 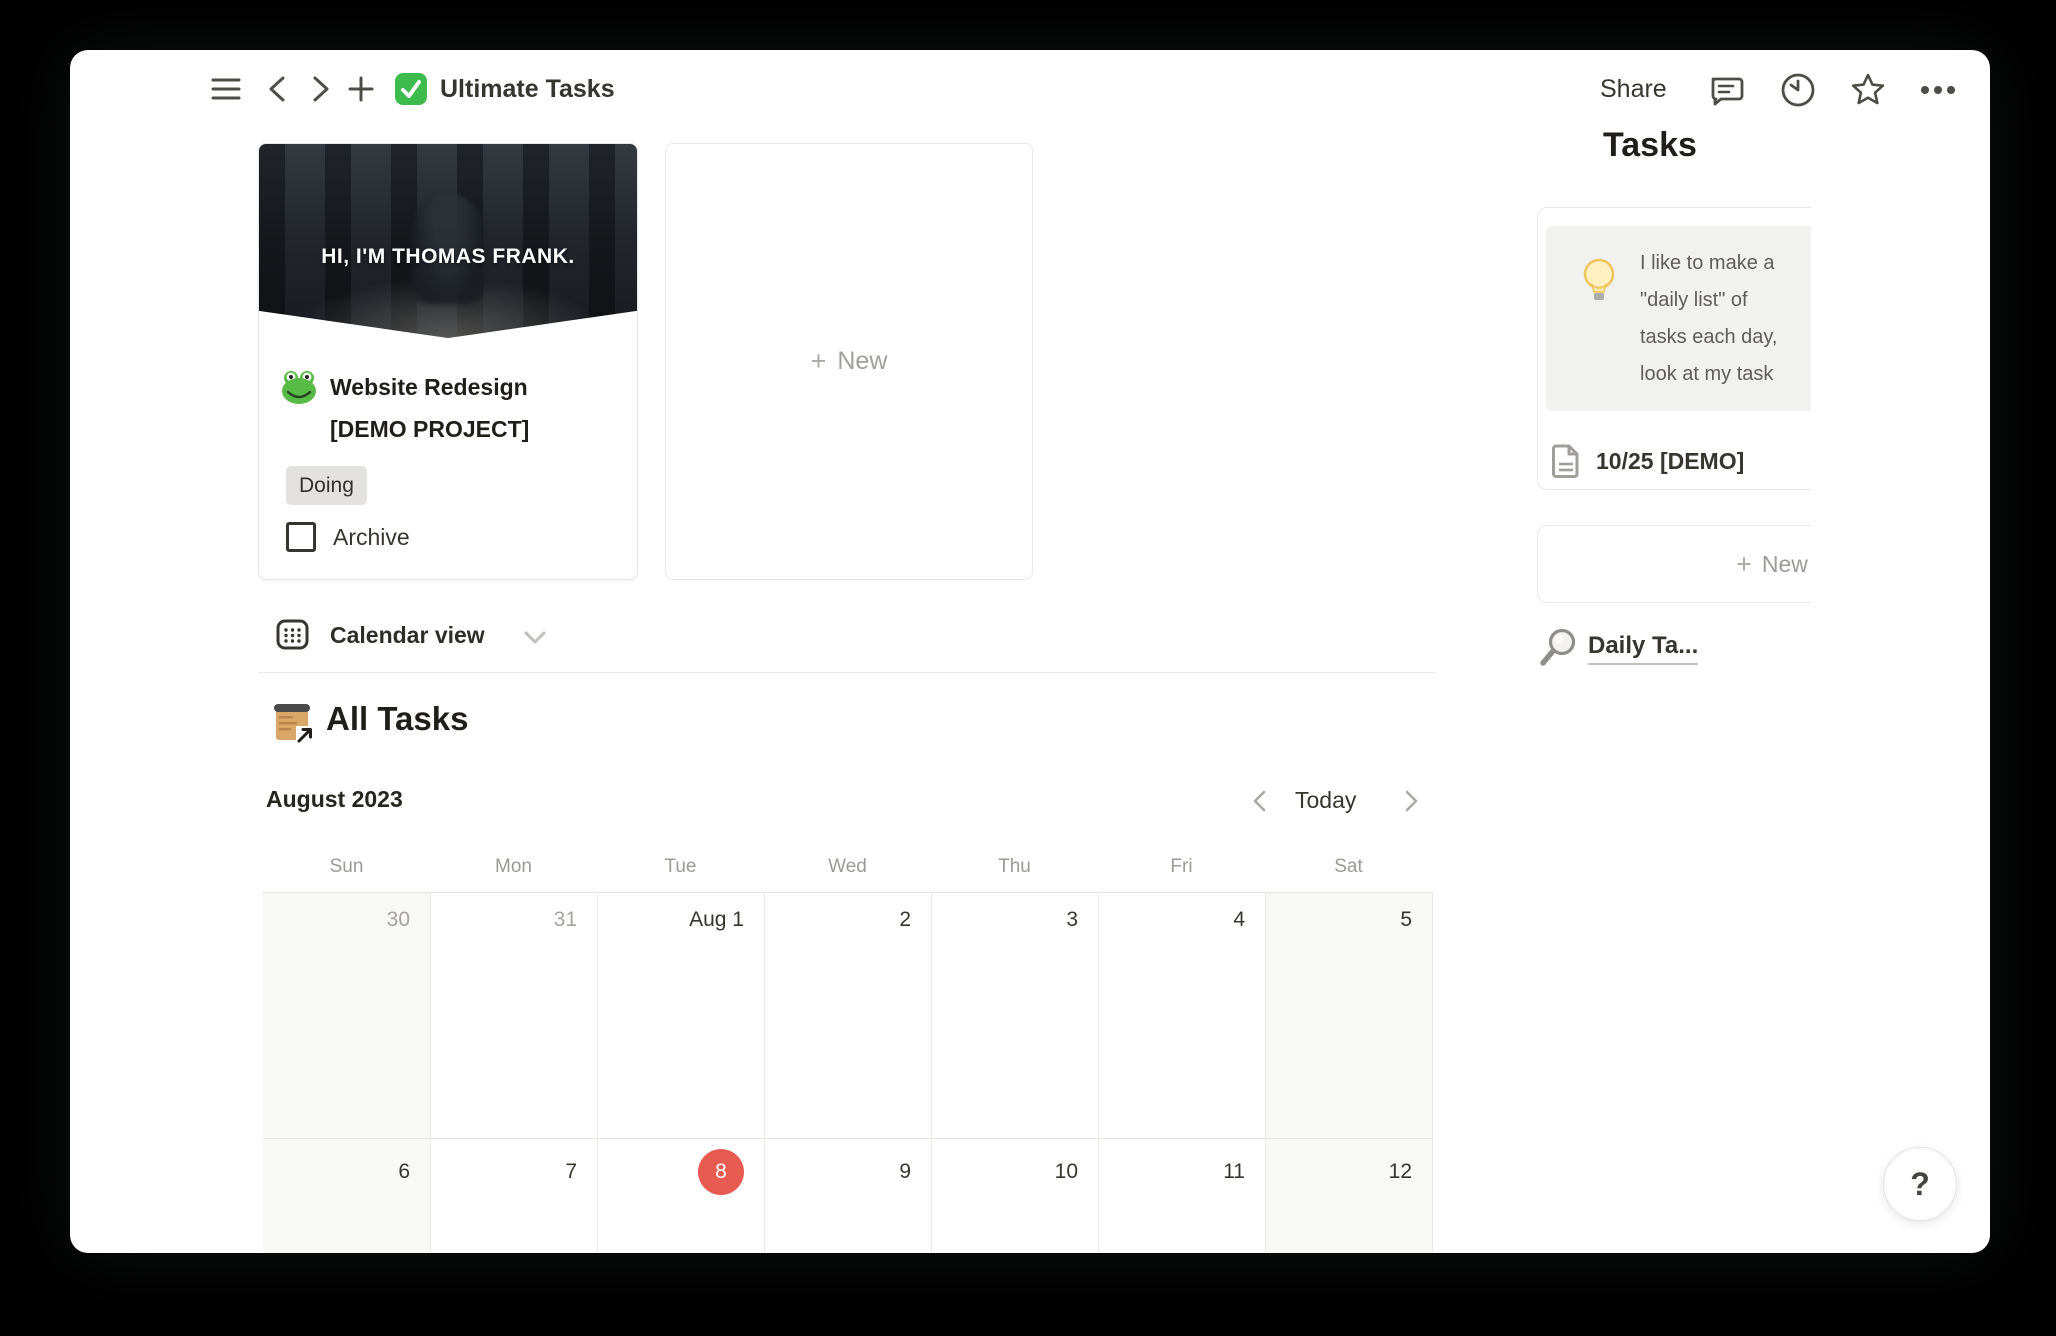 I want to click on side-new-label: New, so click(x=1784, y=563).